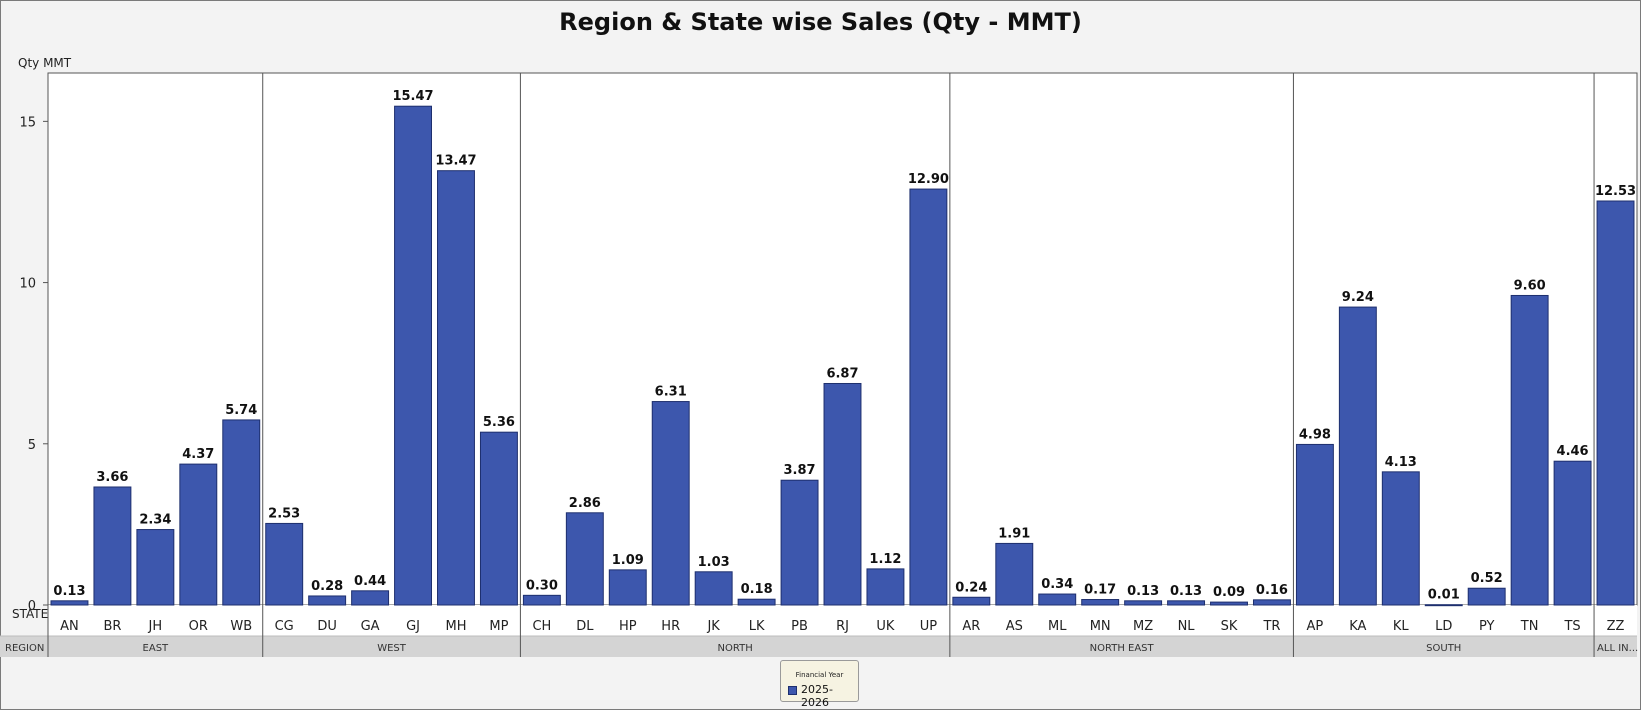  What do you see at coordinates (1615, 403) in the screenshot?
I see `bar-zz` at bounding box center [1615, 403].